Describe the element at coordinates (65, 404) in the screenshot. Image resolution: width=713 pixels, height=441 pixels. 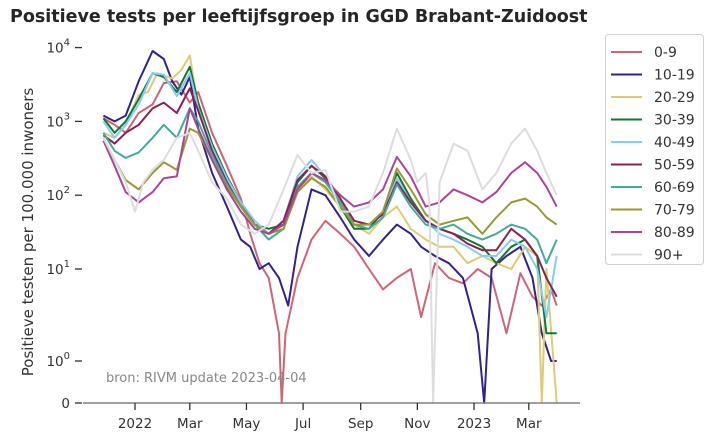
I see `y-tick-label: 0` at that location.